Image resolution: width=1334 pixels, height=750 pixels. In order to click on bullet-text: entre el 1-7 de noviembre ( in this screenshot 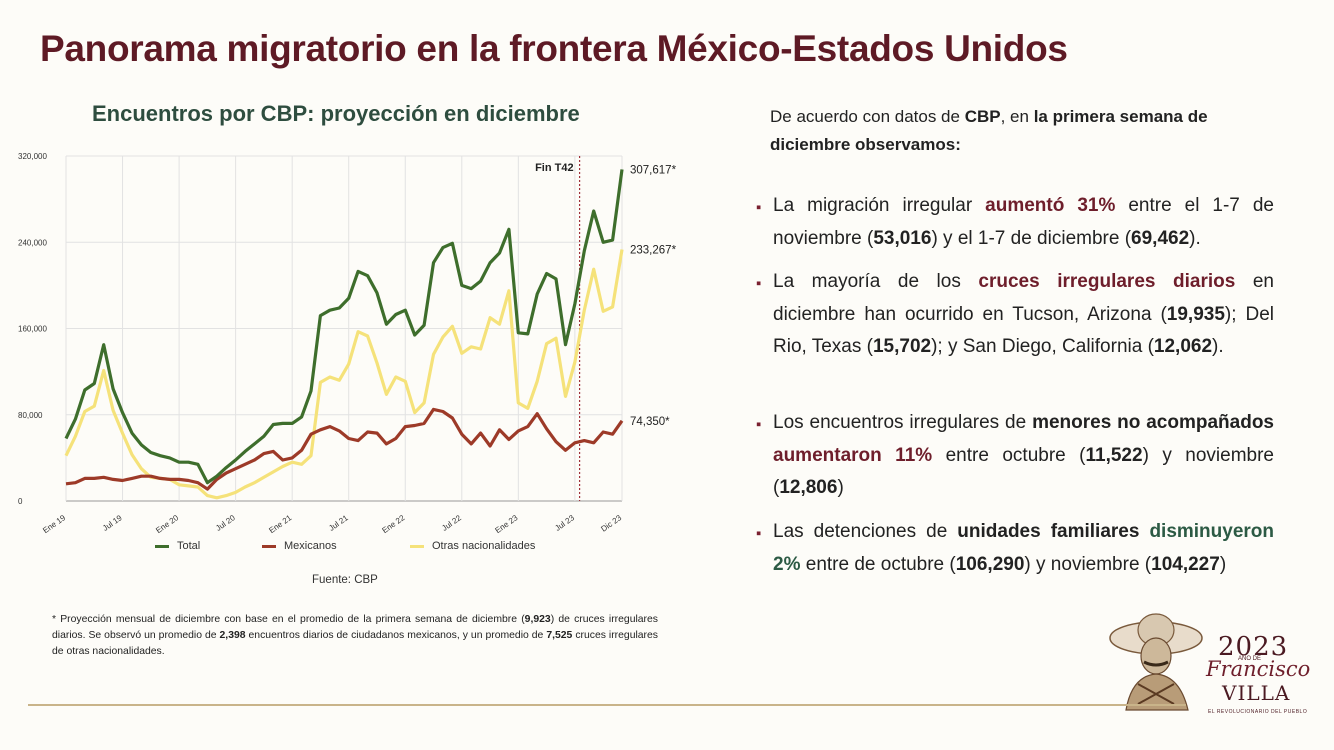, I will do `click(1023, 222)`.